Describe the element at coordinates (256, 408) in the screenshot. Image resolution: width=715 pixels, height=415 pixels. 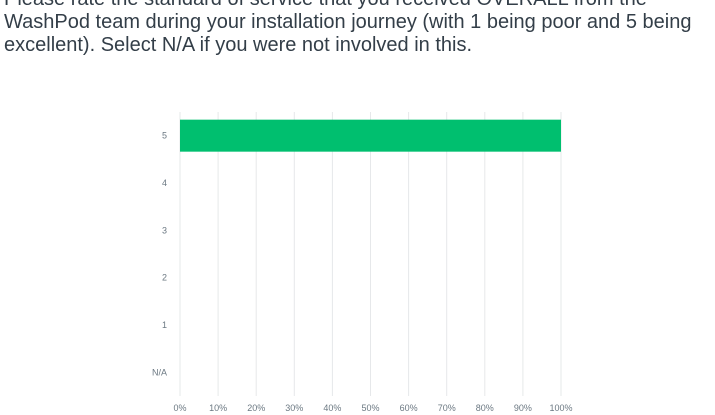
I see `x-tick-label: 20%` at that location.